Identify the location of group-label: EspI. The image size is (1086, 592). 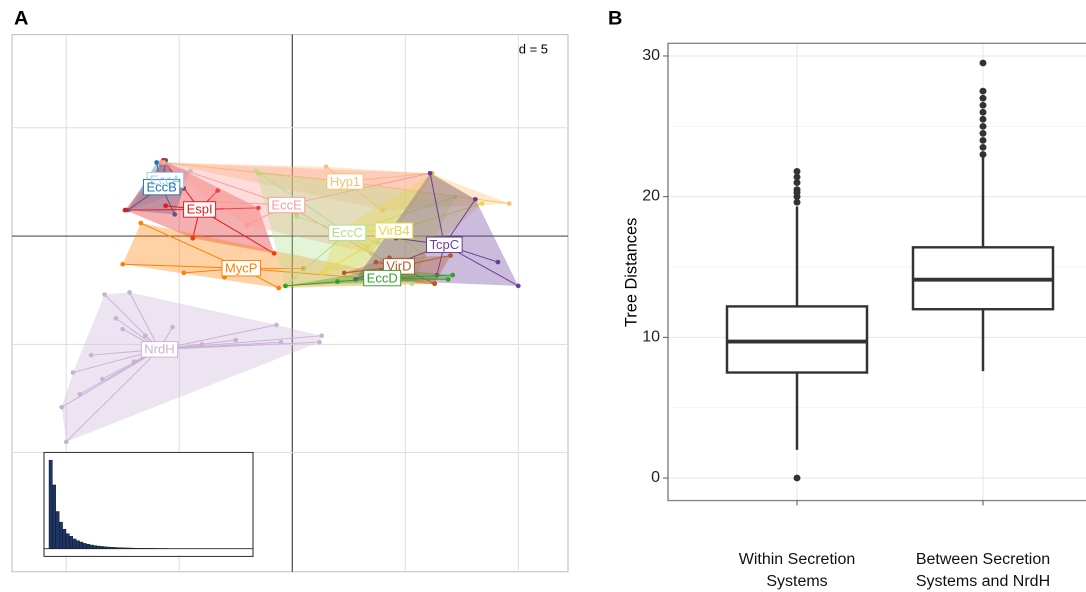
(200, 209).